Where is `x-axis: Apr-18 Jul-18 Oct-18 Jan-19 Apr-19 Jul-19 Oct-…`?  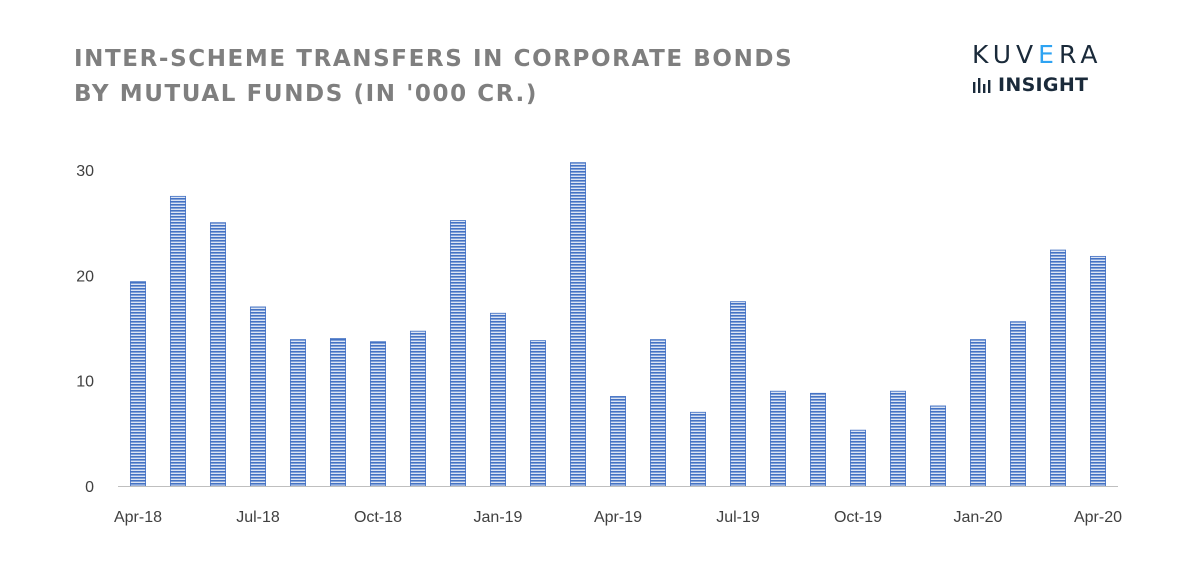
x-axis: Apr-18 Jul-18 Oct-18 Jan-19 Apr-19 Jul-19 Oct-… is located at coordinates (618, 517).